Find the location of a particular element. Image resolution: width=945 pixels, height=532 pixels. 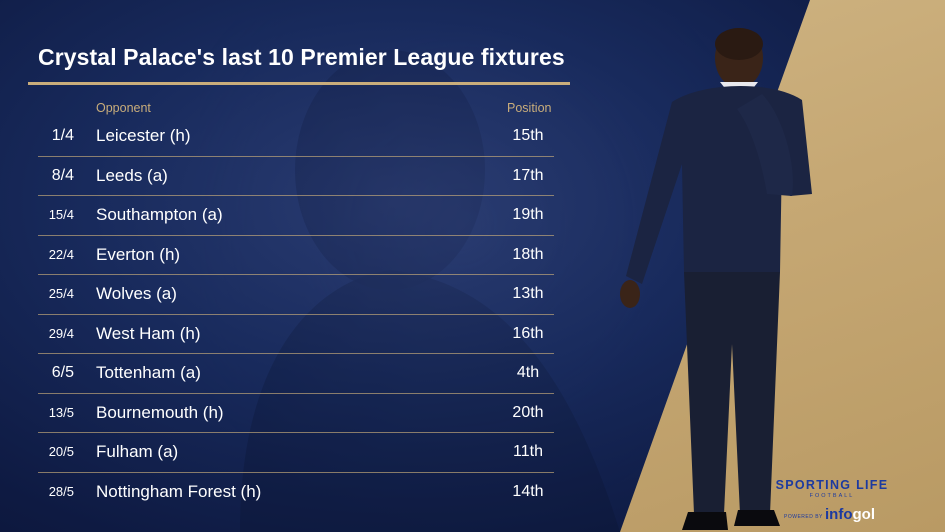

fixture-row: 6/5 Tottenham (a) 4th is located at coordinates (296, 373).